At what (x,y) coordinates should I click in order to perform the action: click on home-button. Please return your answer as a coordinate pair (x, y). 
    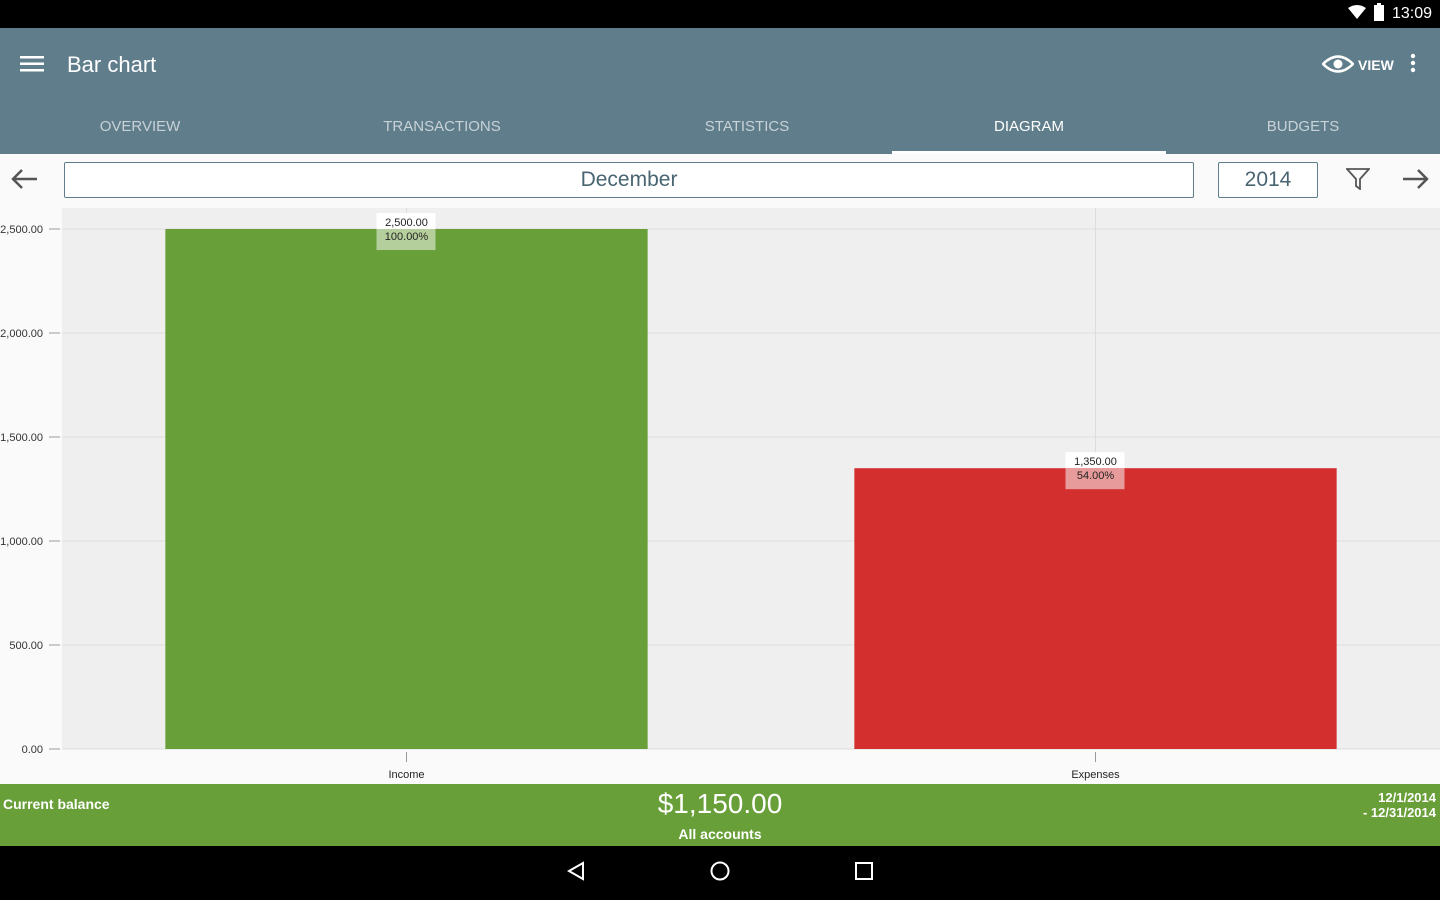
    Looking at the image, I should click on (720, 873).